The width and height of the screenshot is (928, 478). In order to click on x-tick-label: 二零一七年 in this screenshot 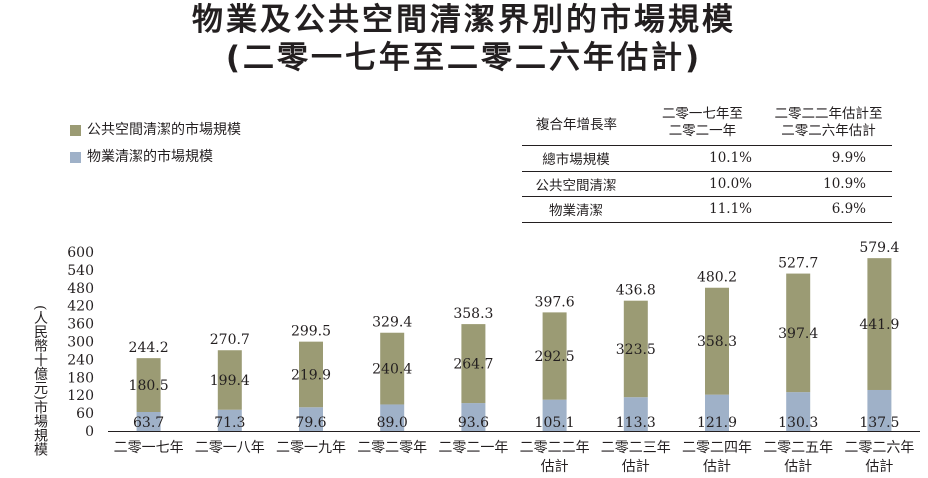, I will do `click(149, 448)`.